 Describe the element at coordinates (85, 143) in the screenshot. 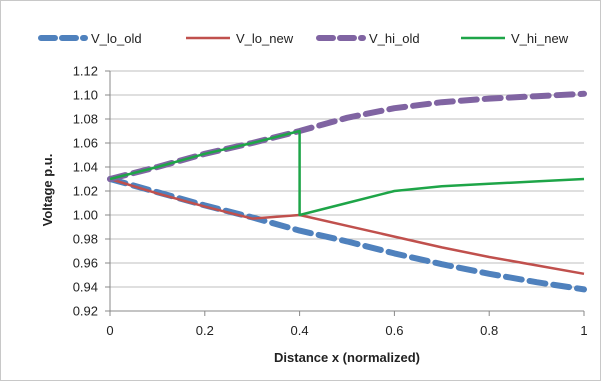

I see `y-tick-label: 1.06` at that location.